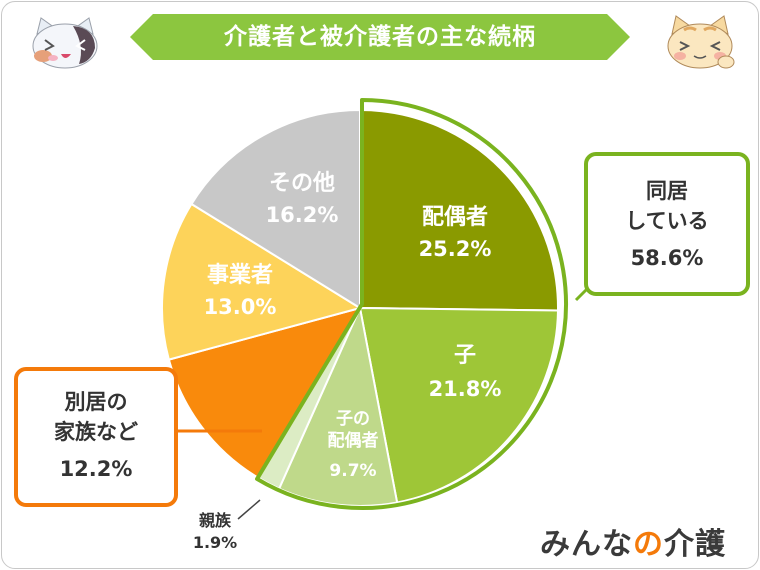 The height and width of the screenshot is (570, 760). What do you see at coordinates (465, 355) in the screenshot?
I see `slice-label-child: 子` at bounding box center [465, 355].